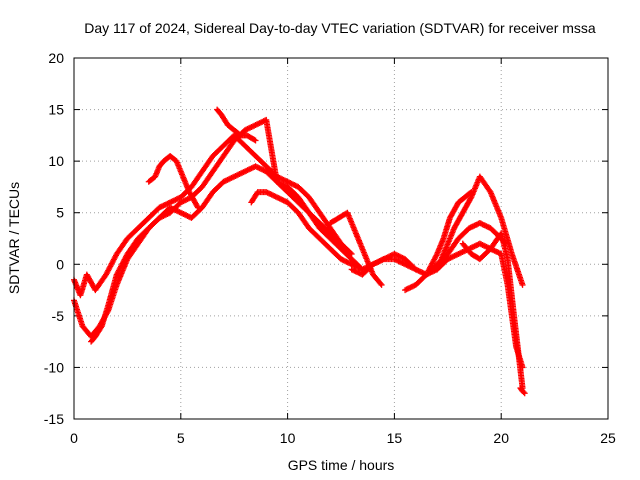 Image resolution: width=640 pixels, height=480 pixels. I want to click on y-tick-label: 15, so click(56, 110).